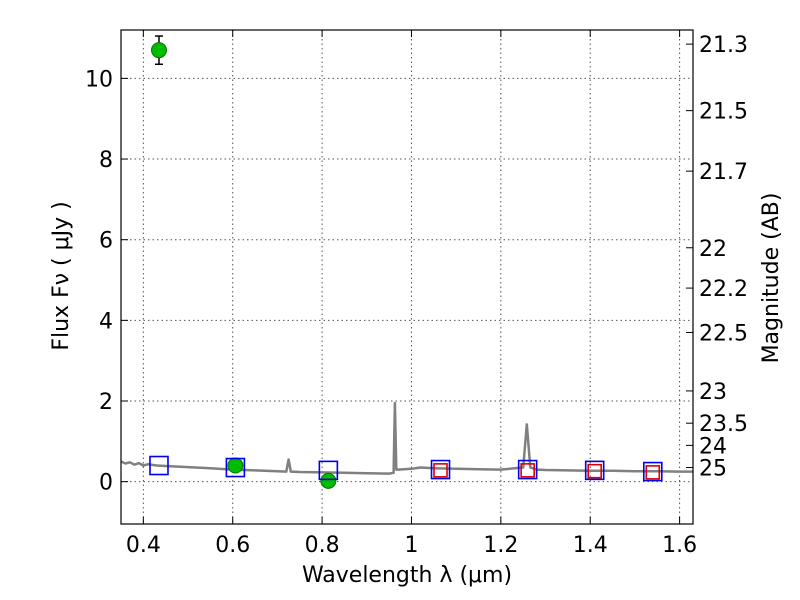 This screenshot has width=800, height=600. What do you see at coordinates (61, 275) in the screenshot?
I see `y-axis-label: Flux Fν ( μJy )` at bounding box center [61, 275].